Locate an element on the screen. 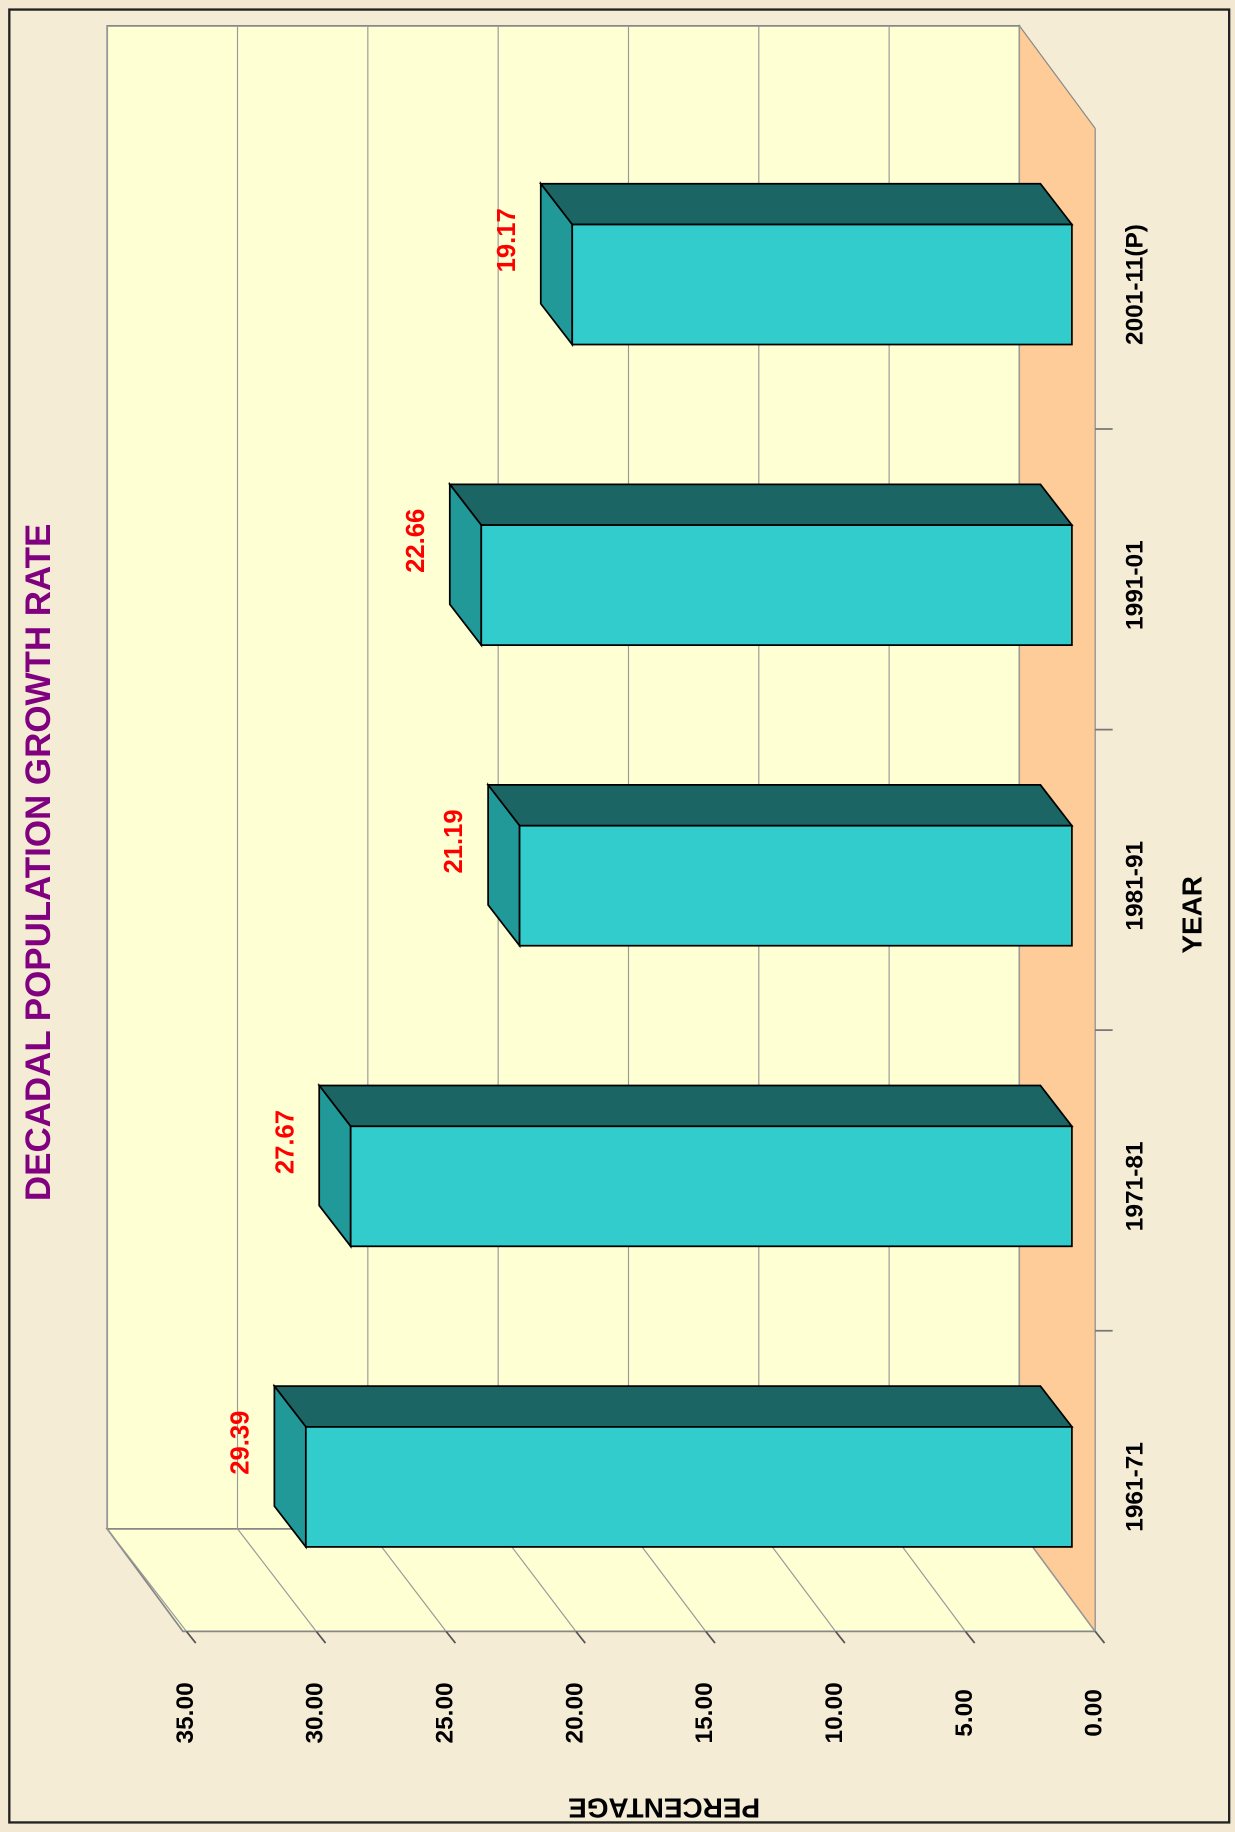 The height and width of the screenshot is (1832, 1235). data-label: 19.17 is located at coordinates (507, 240).